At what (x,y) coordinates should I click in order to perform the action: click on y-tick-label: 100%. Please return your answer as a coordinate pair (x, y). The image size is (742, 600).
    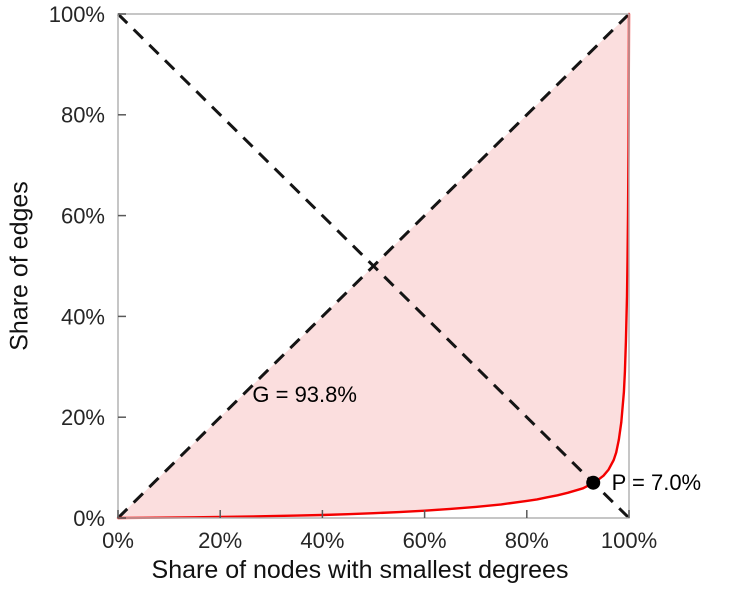
    Looking at the image, I should click on (77, 14).